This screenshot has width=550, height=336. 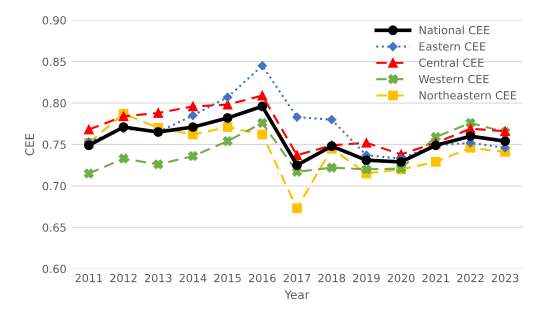 What do you see at coordinates (54, 227) in the screenshot?
I see `y-tick-label: 0.65` at bounding box center [54, 227].